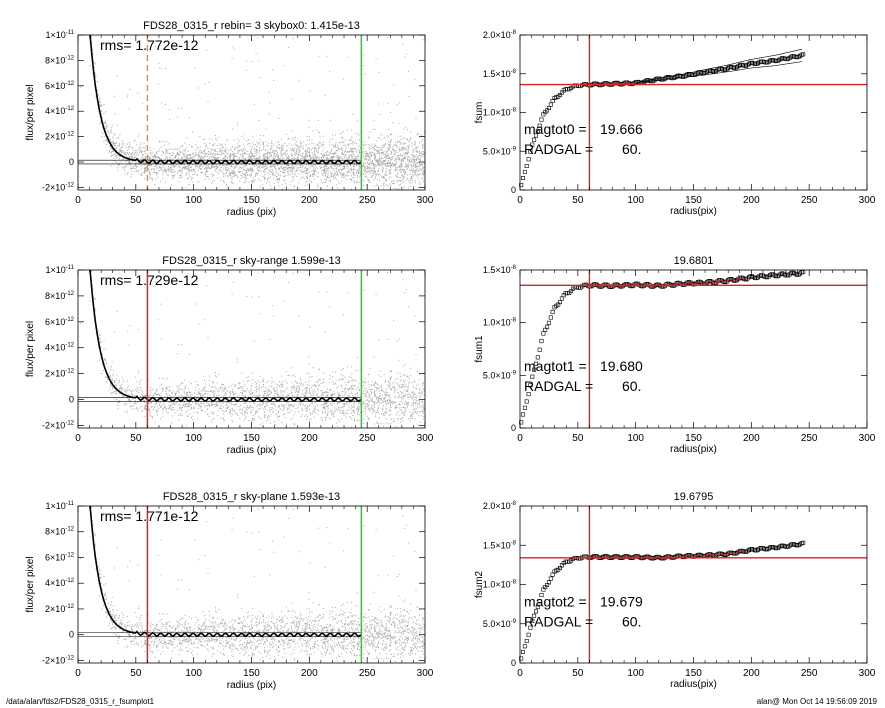 This screenshot has height=708, width=885. What do you see at coordinates (667, 282) in the screenshot?
I see `fsum-highlight` at bounding box center [667, 282].